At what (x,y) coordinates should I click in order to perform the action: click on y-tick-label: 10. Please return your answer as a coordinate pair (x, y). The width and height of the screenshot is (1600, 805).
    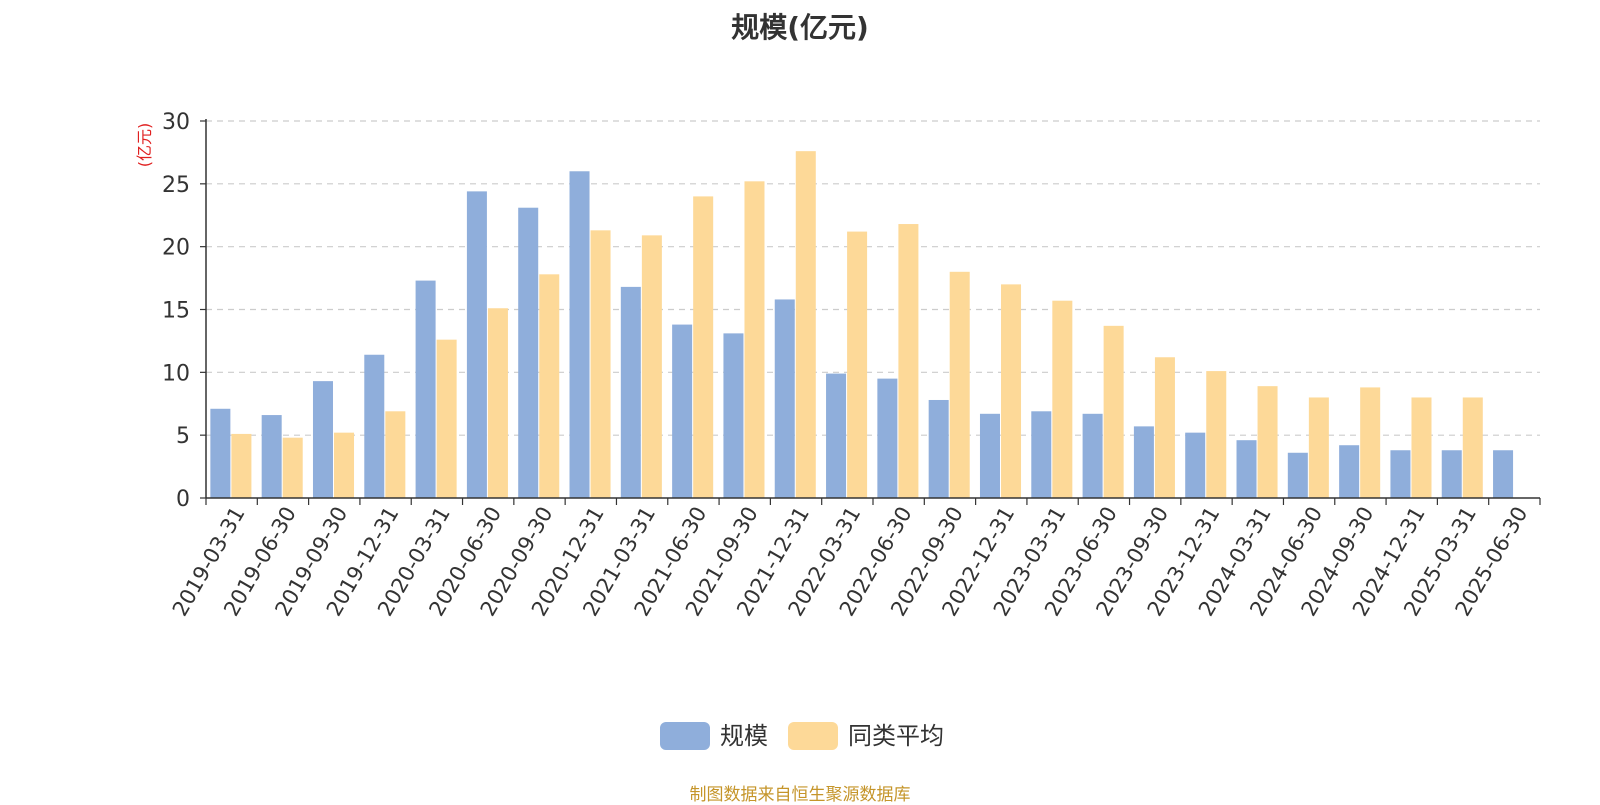
    Looking at the image, I should click on (176, 373).